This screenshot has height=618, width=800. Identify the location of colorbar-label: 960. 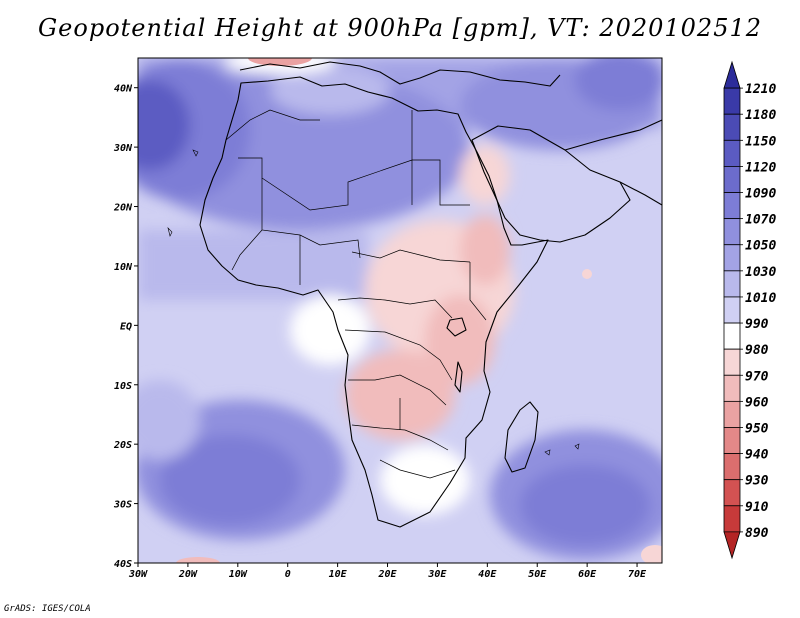
(757, 402).